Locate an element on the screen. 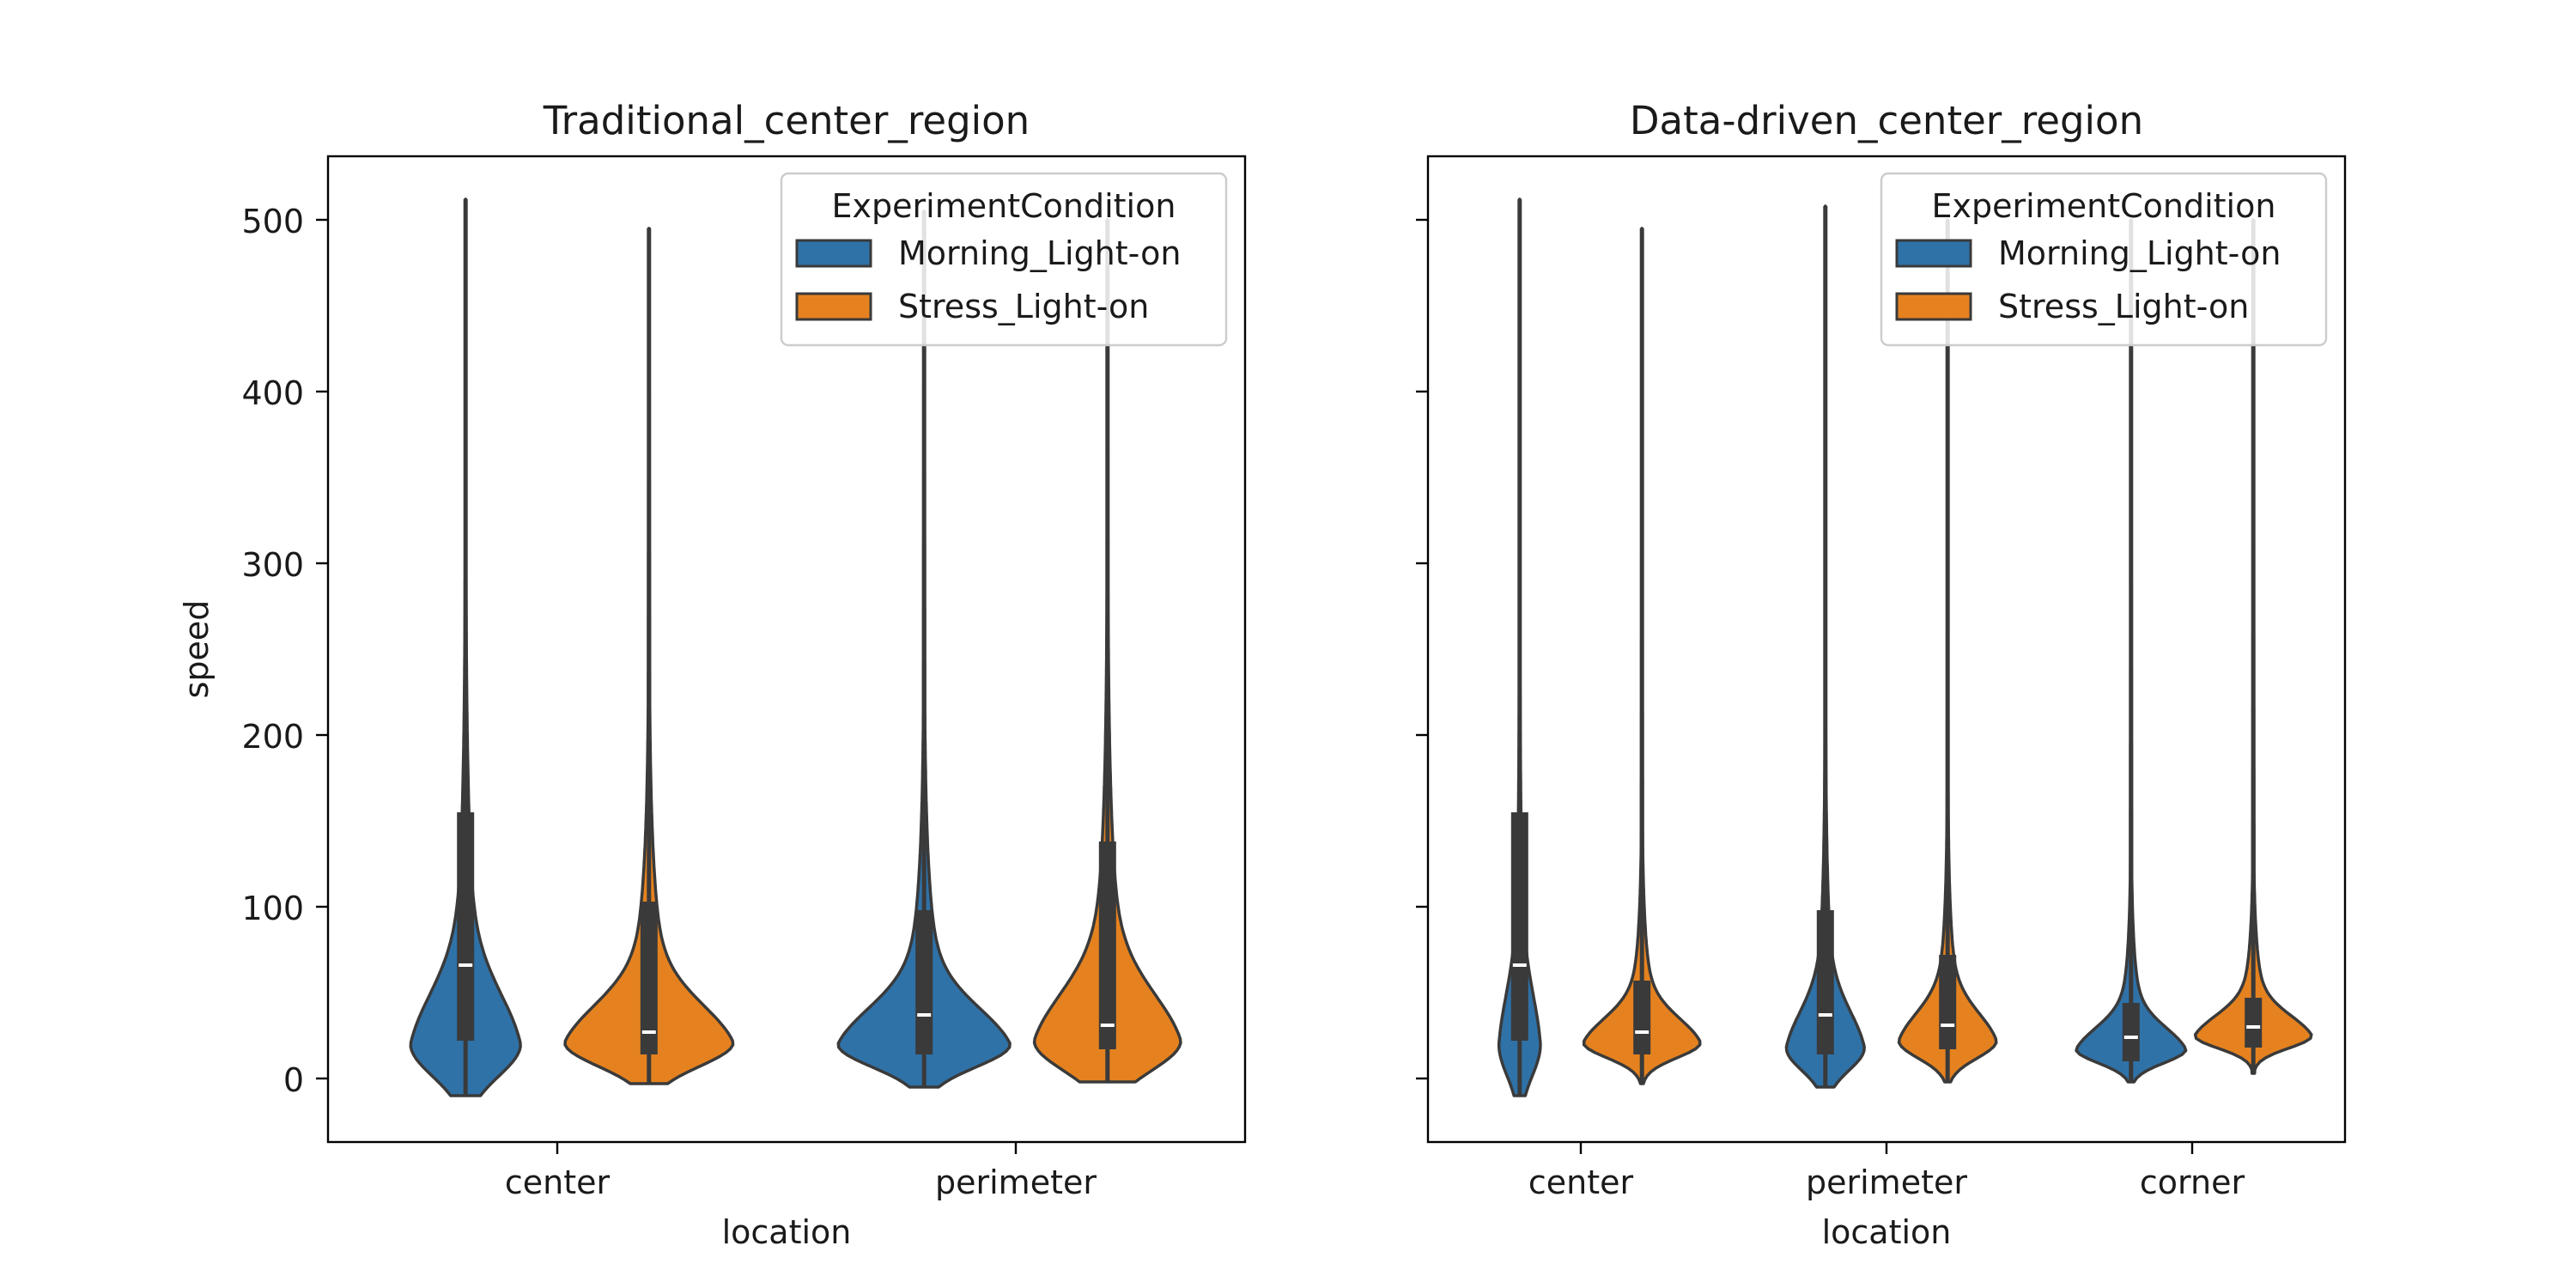  x-tick-label: corner is located at coordinates (2192, 1182).